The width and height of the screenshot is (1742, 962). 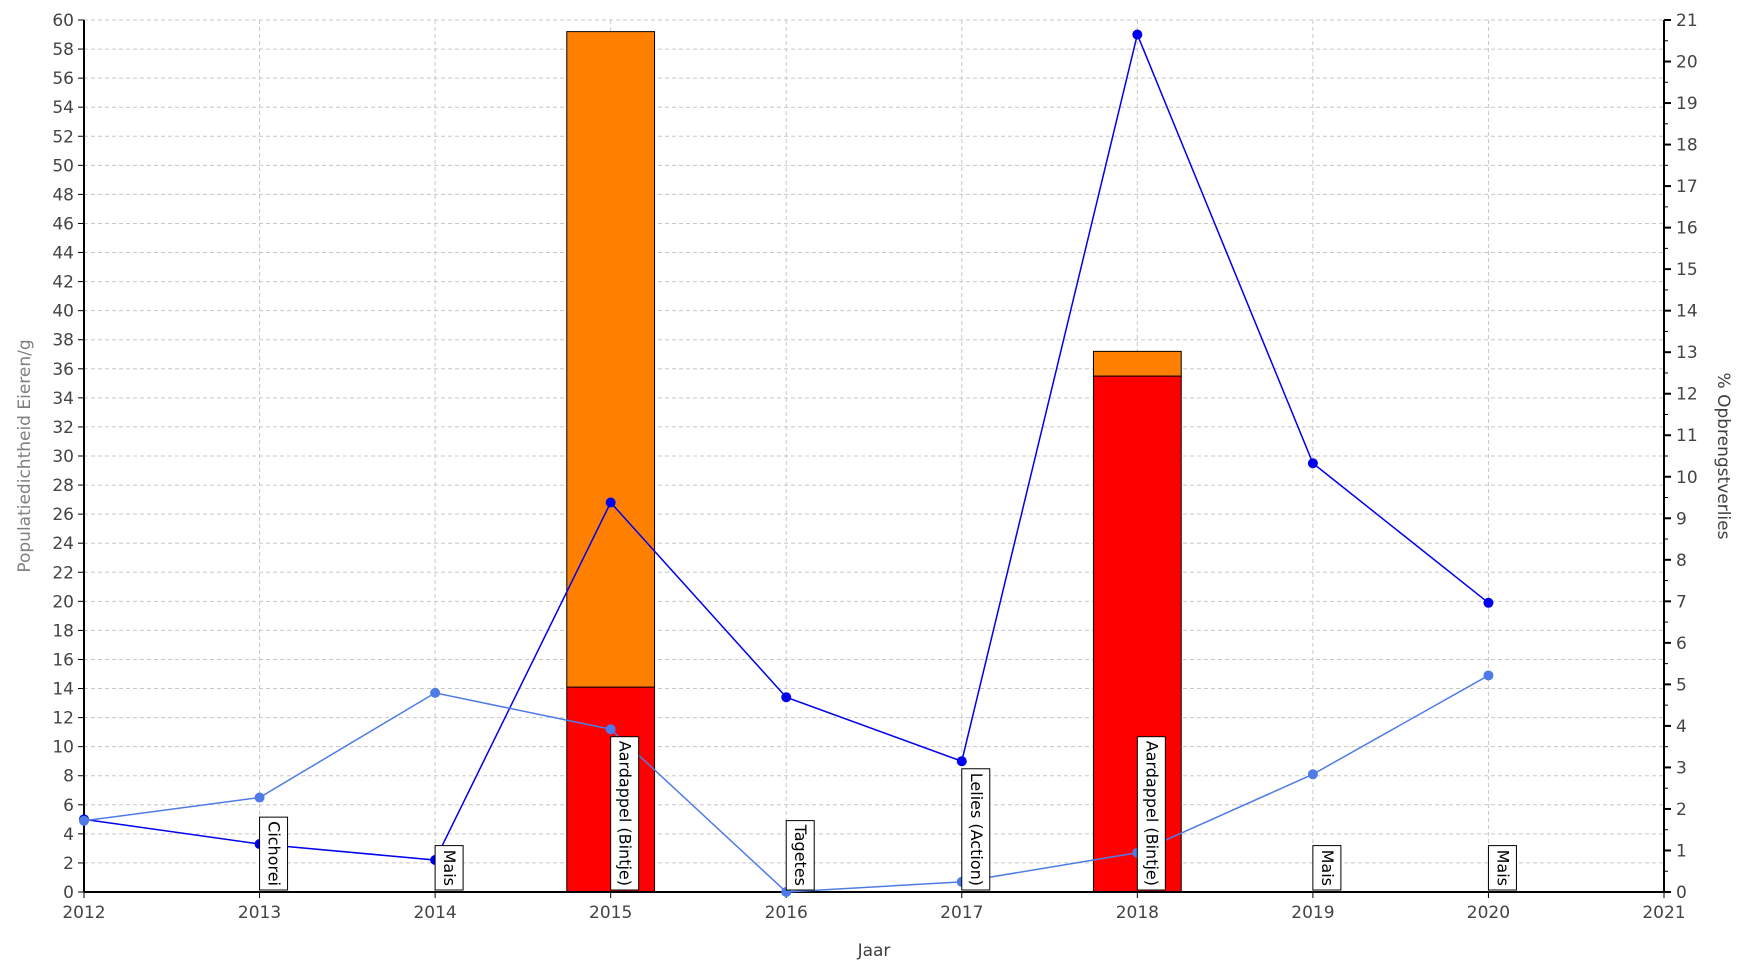 What do you see at coordinates (1681, 851) in the screenshot?
I see `y-right-tick-label: 1` at bounding box center [1681, 851].